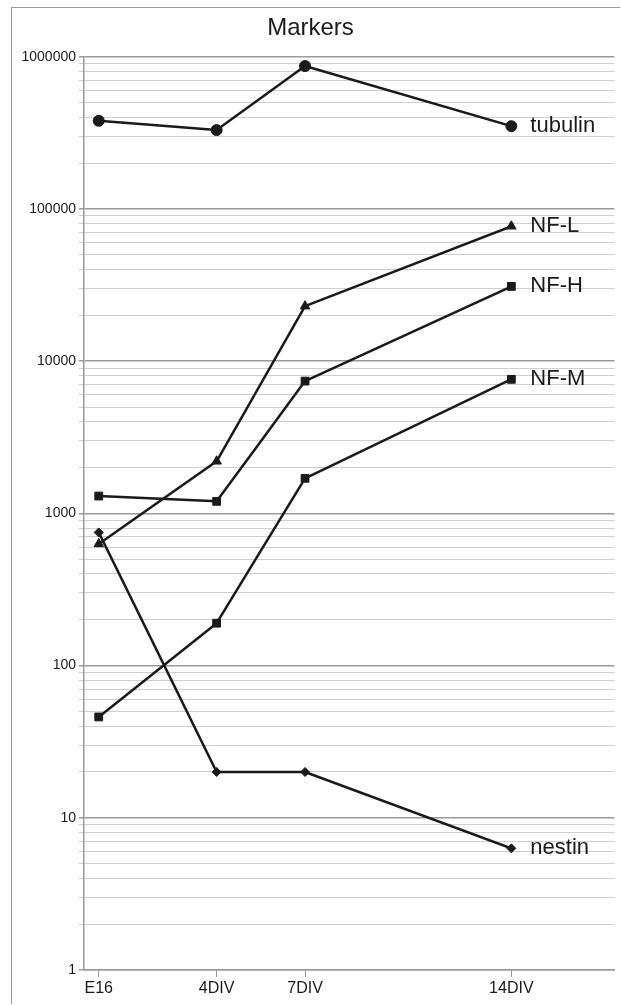 This screenshot has width=621, height=1005. I want to click on x-tick-label: E16, so click(99, 988).